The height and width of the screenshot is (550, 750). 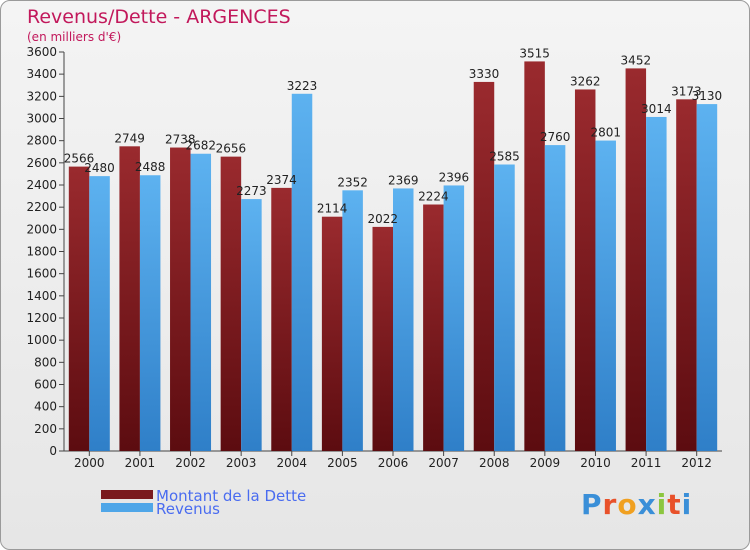 What do you see at coordinates (433, 197) in the screenshot?
I see `data-label-dette: 2224` at bounding box center [433, 197].